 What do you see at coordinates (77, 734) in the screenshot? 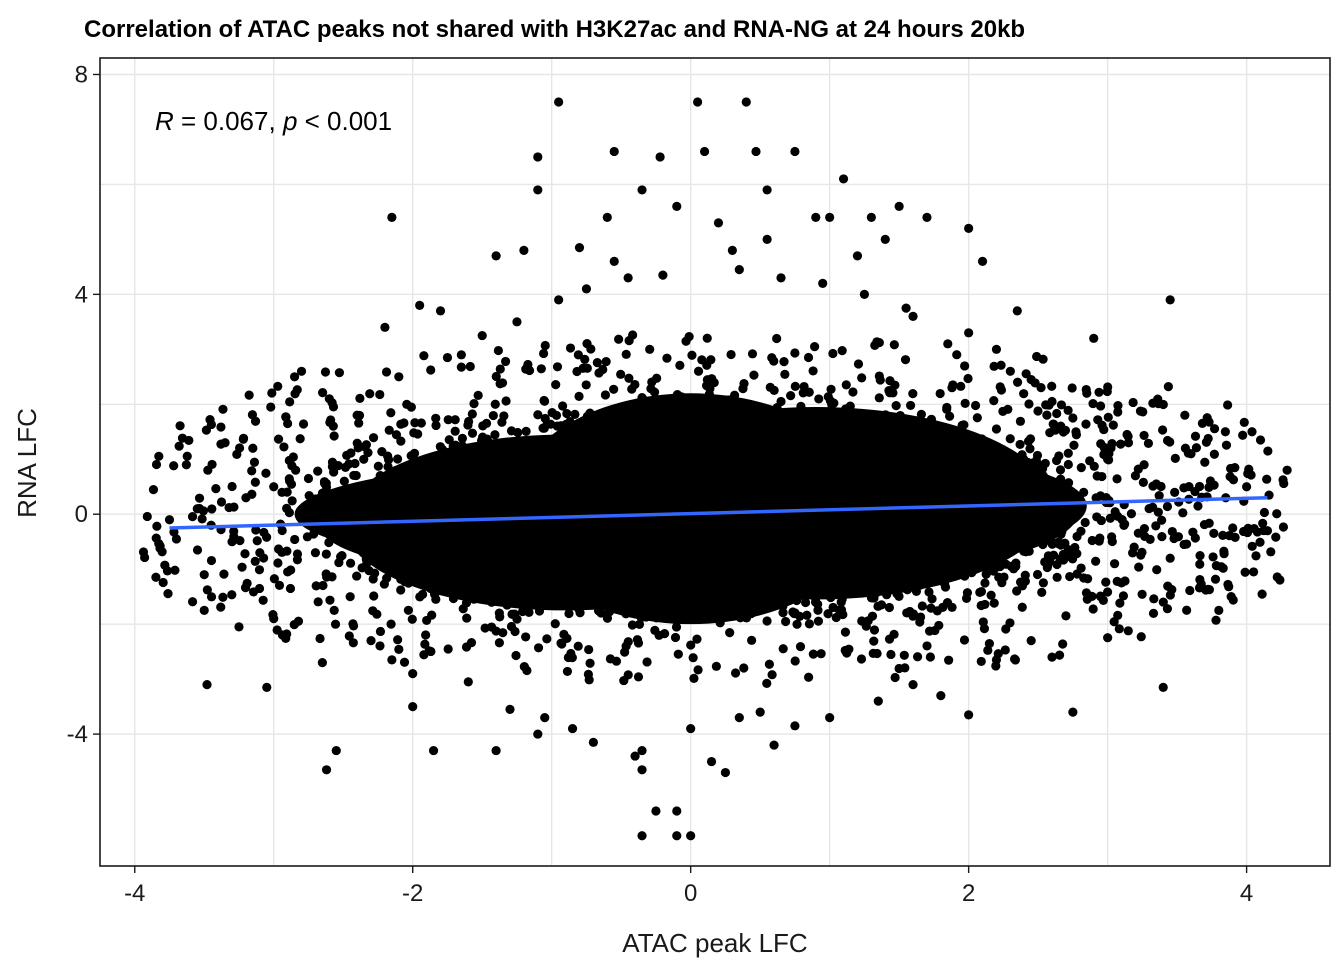
I see `y-tick-label: -4` at bounding box center [77, 734].